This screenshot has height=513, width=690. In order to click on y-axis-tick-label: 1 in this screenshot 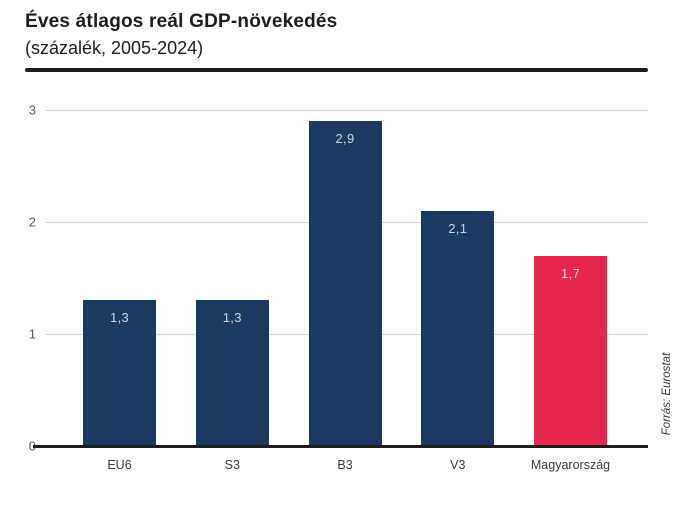, I will do `click(32, 334)`.